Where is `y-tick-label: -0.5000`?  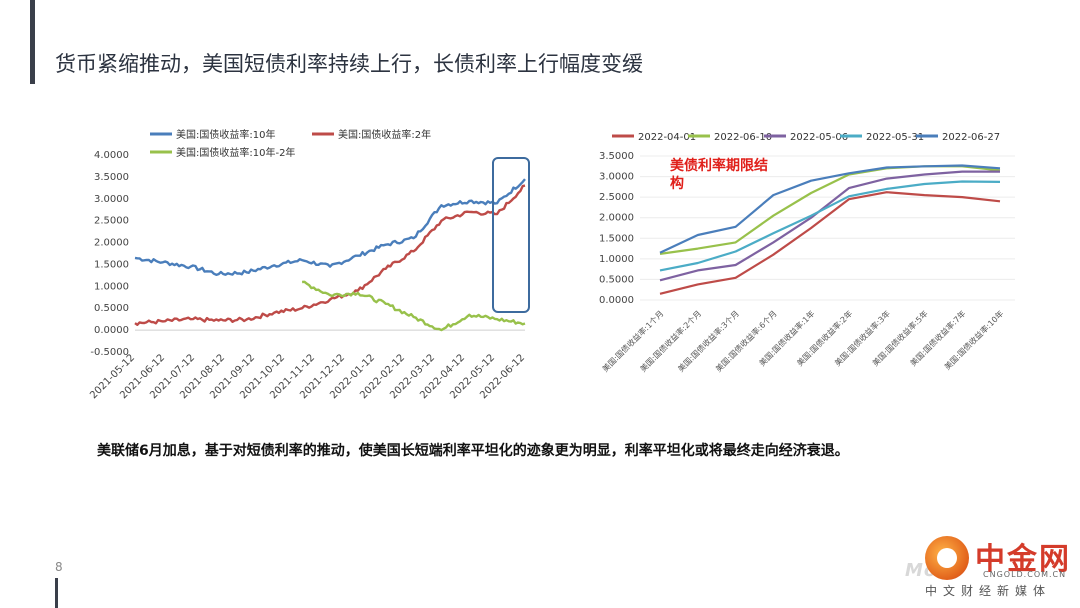 y-tick-label: -0.5000 is located at coordinates (109, 352).